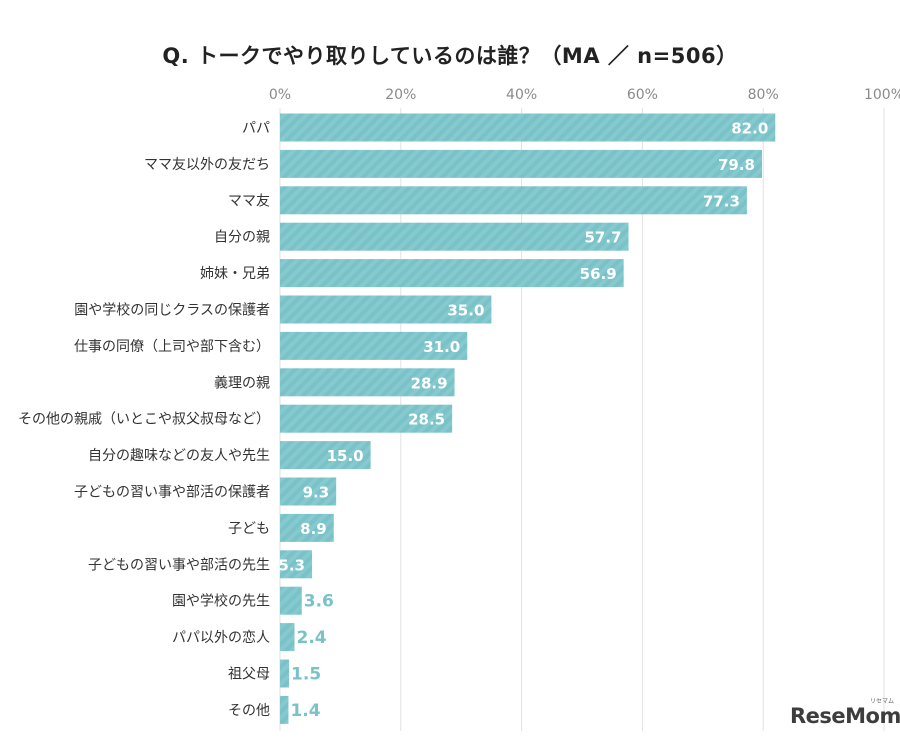 This screenshot has height=740, width=900. What do you see at coordinates (242, 382) in the screenshot?
I see `category-label: 義理の親` at bounding box center [242, 382].